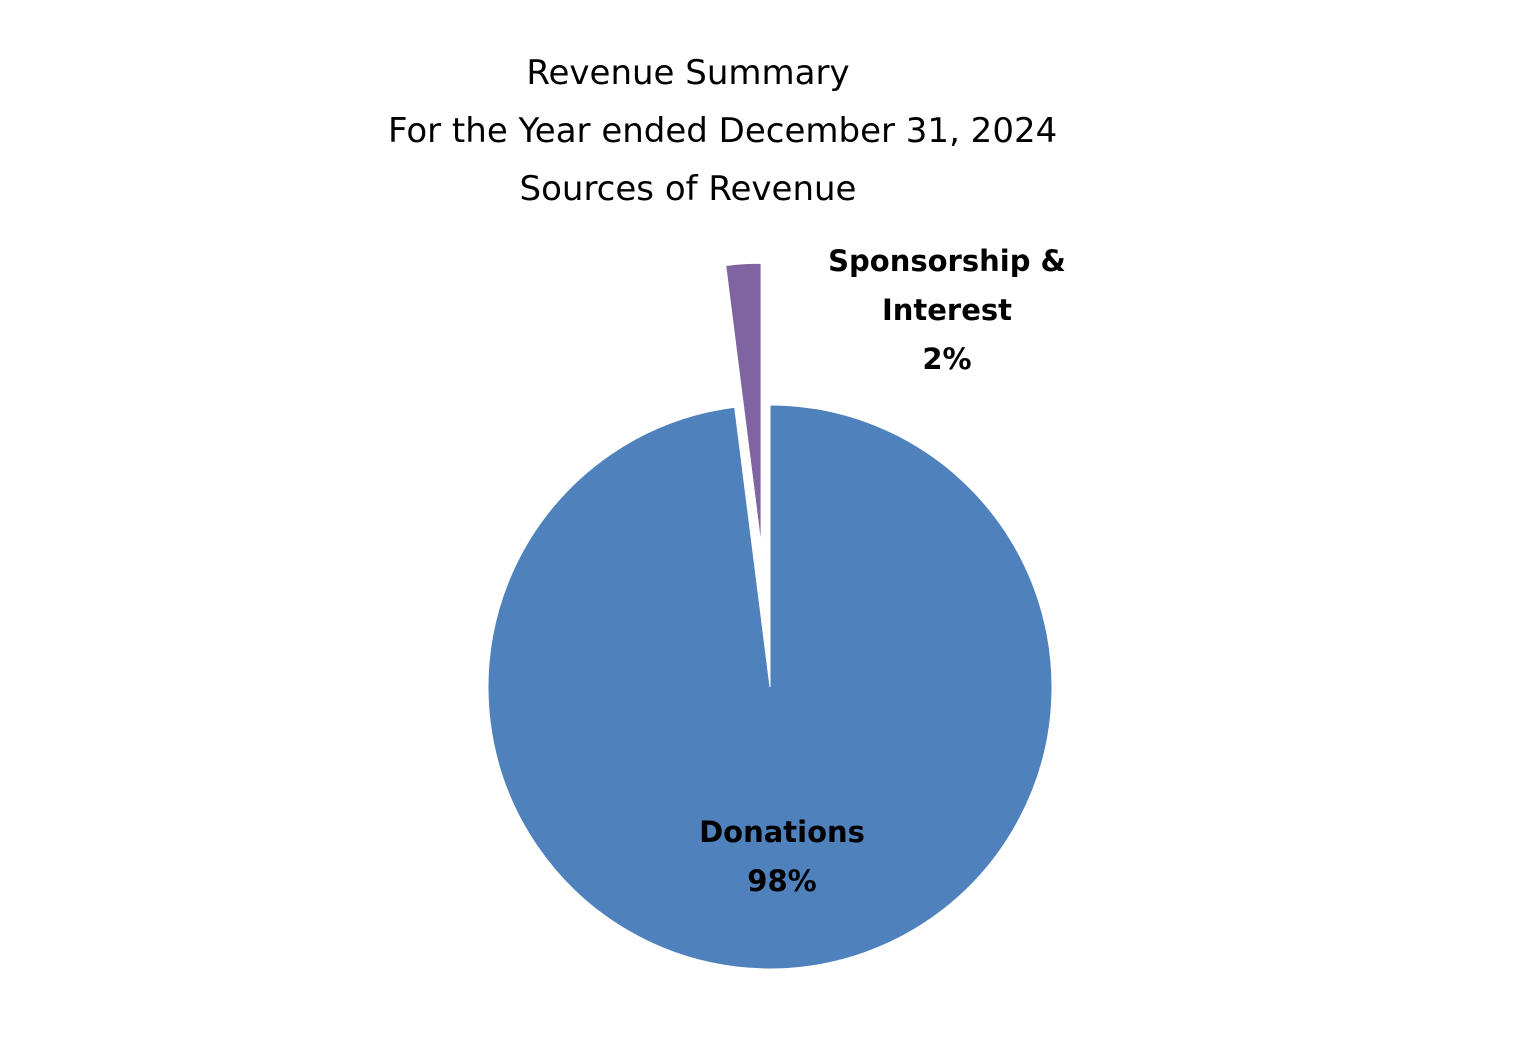 The image size is (1518, 1044). Describe the element at coordinates (688, 189) in the screenshot. I see `chart-title-line-3: Sources of Revenue` at that location.